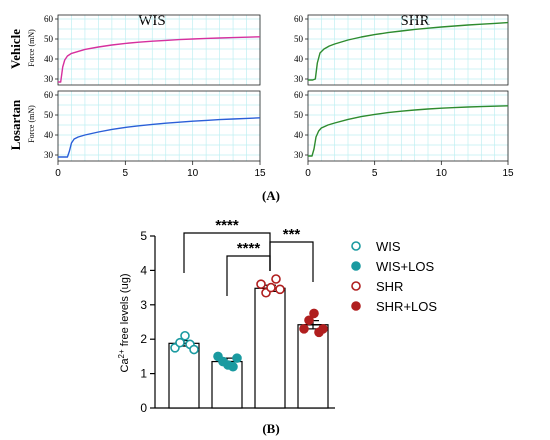 Image resolution: width=550 pixels, height=440 pixels. Describe the element at coordinates (292, 234) in the screenshot. I see `significance-label: ***` at that location.